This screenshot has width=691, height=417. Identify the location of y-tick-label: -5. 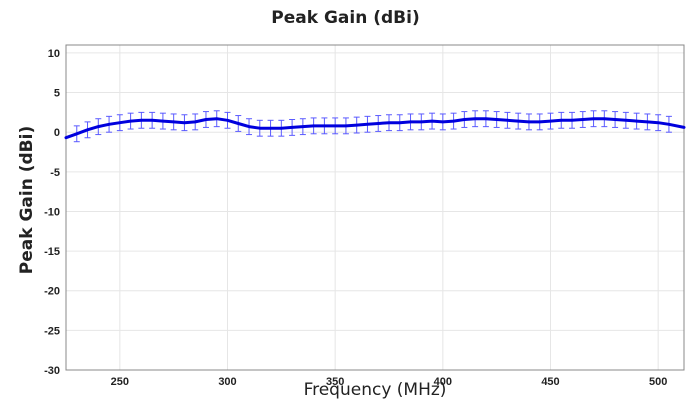
(55, 173).